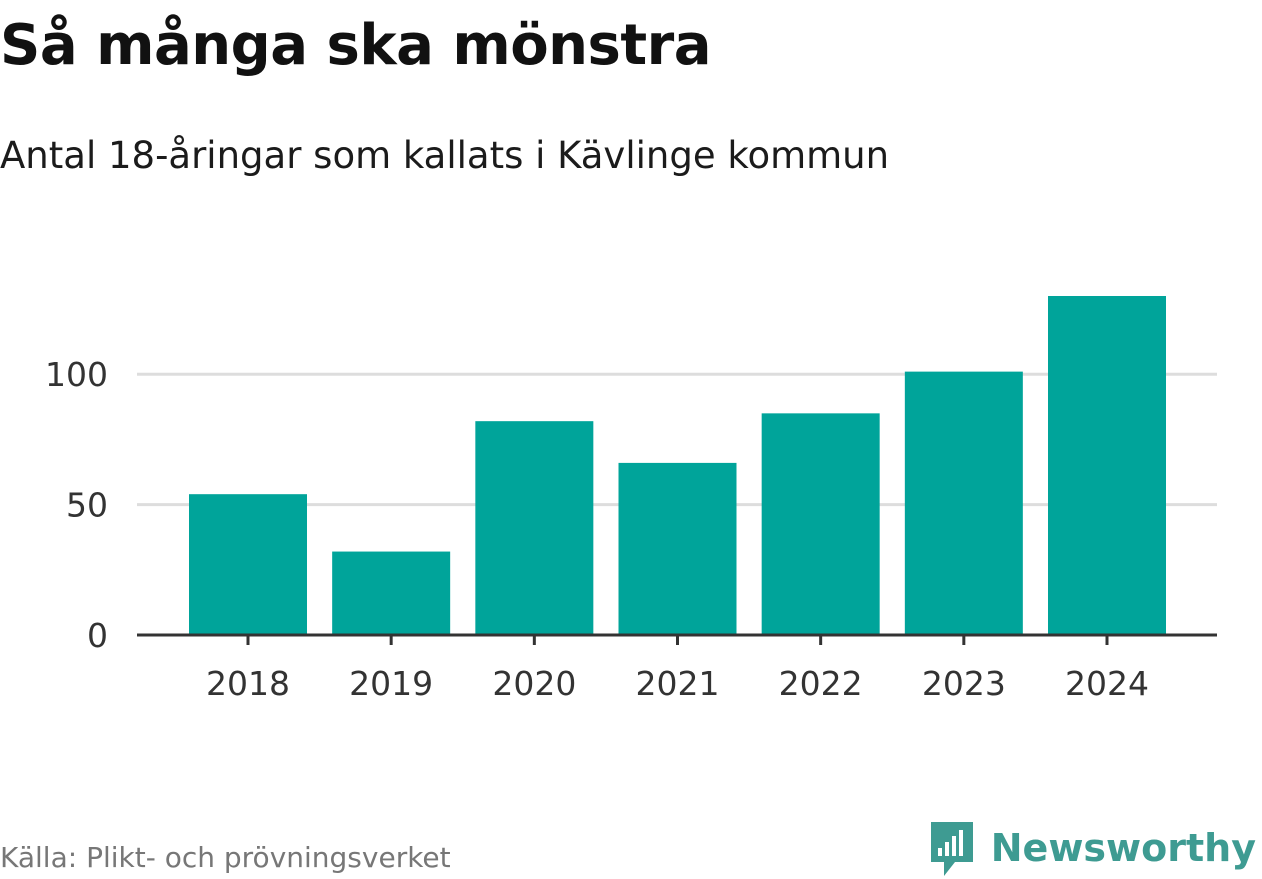 Image resolution: width=1262 pixels, height=879 pixels. Describe the element at coordinates (821, 683) in the screenshot. I see `x-tick-label: 2022` at that location.